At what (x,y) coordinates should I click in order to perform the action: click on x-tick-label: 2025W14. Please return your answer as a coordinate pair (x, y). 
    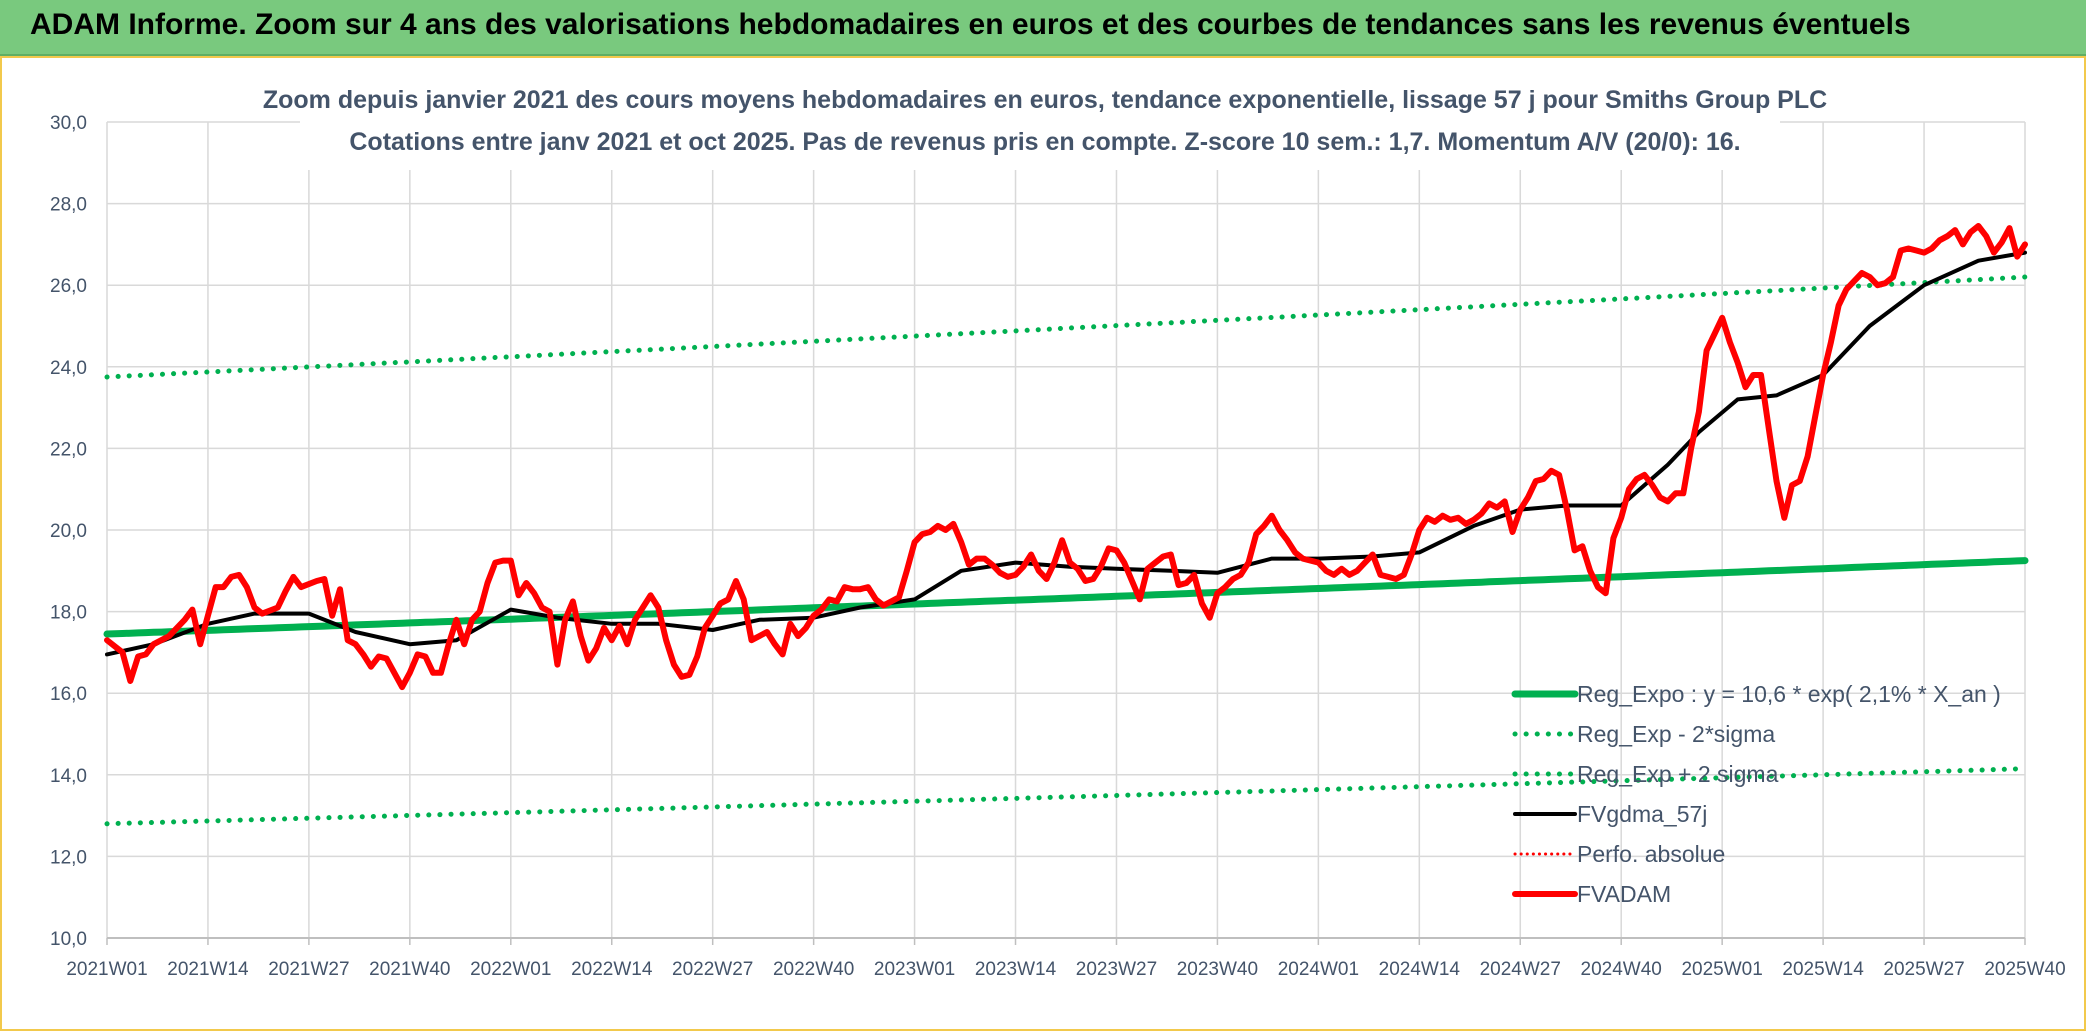
    Looking at the image, I should click on (1823, 969).